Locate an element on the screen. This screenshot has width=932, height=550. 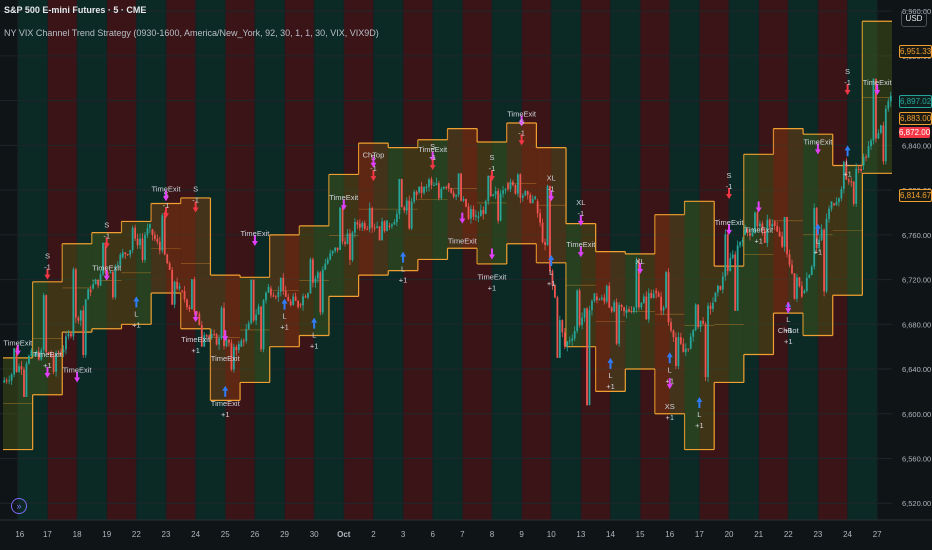
symbol-title: S&P 500 E-mini Futures · 5 · CME is located at coordinates (75, 10).